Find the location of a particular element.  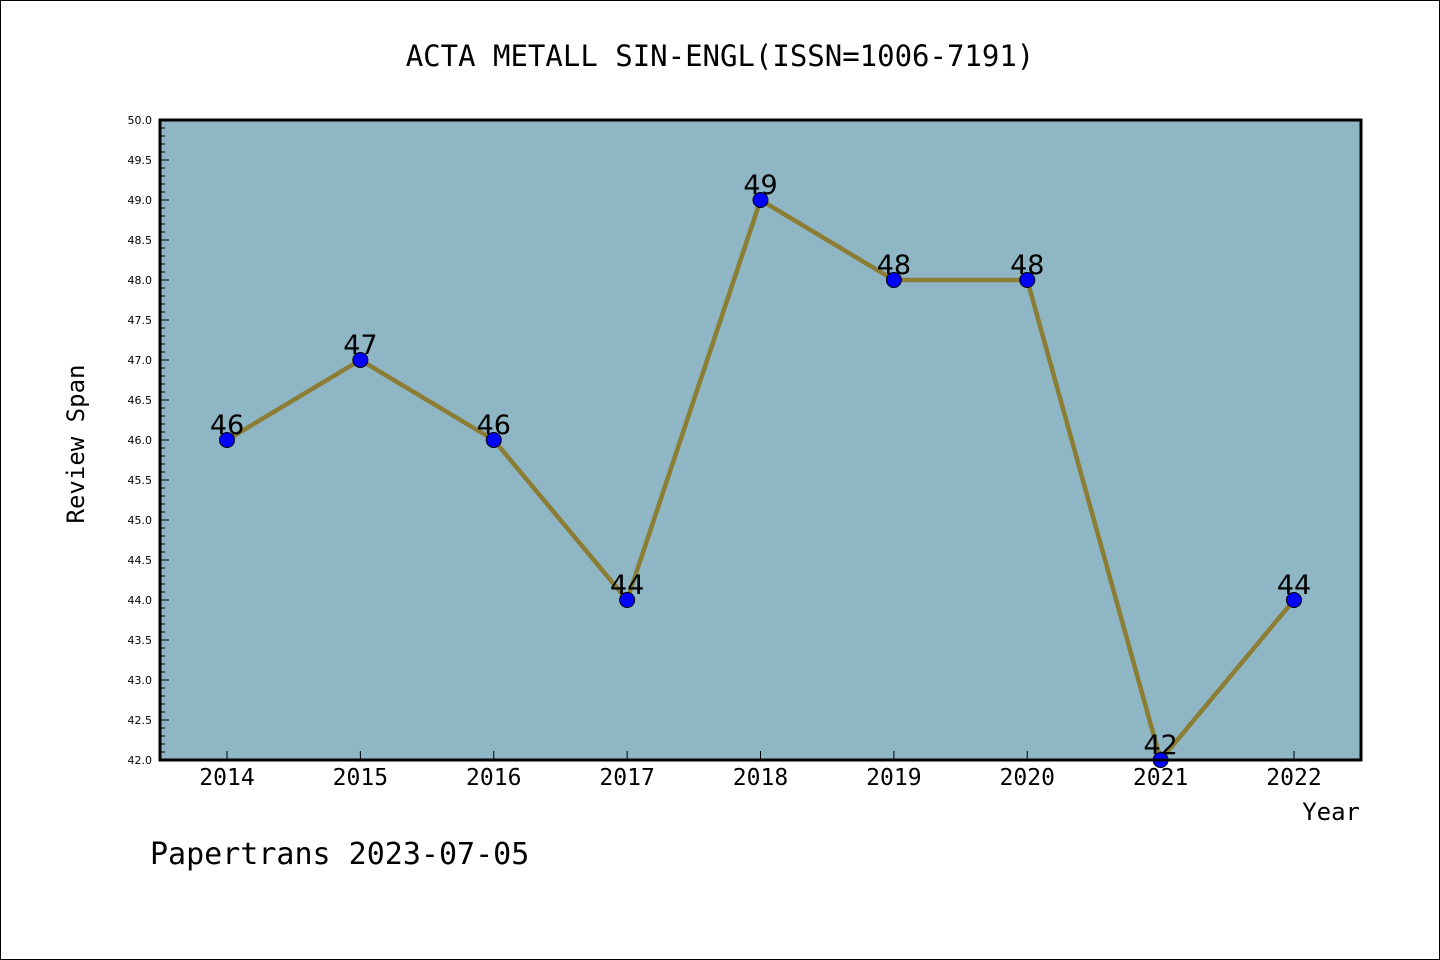

y-tick-label: 43.5 is located at coordinates (140, 640).